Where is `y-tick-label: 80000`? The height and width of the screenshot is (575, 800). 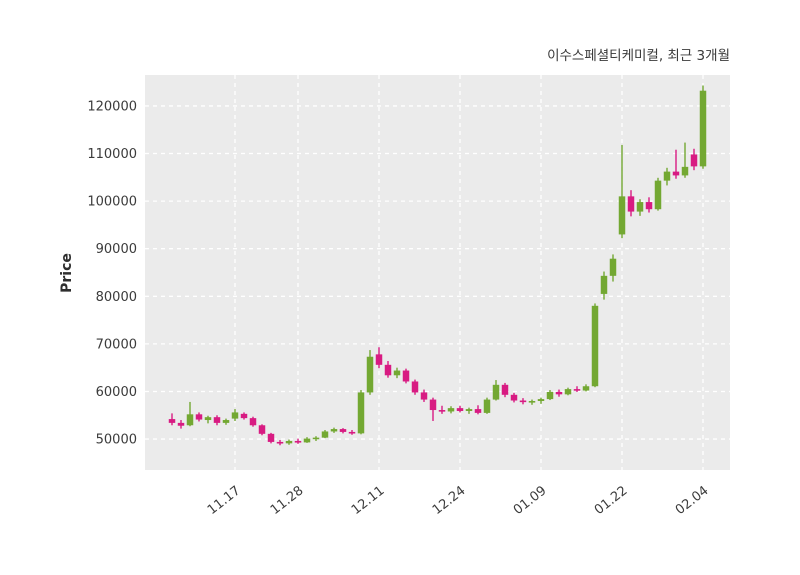 y-tick-label: 80000 is located at coordinates (116, 297).